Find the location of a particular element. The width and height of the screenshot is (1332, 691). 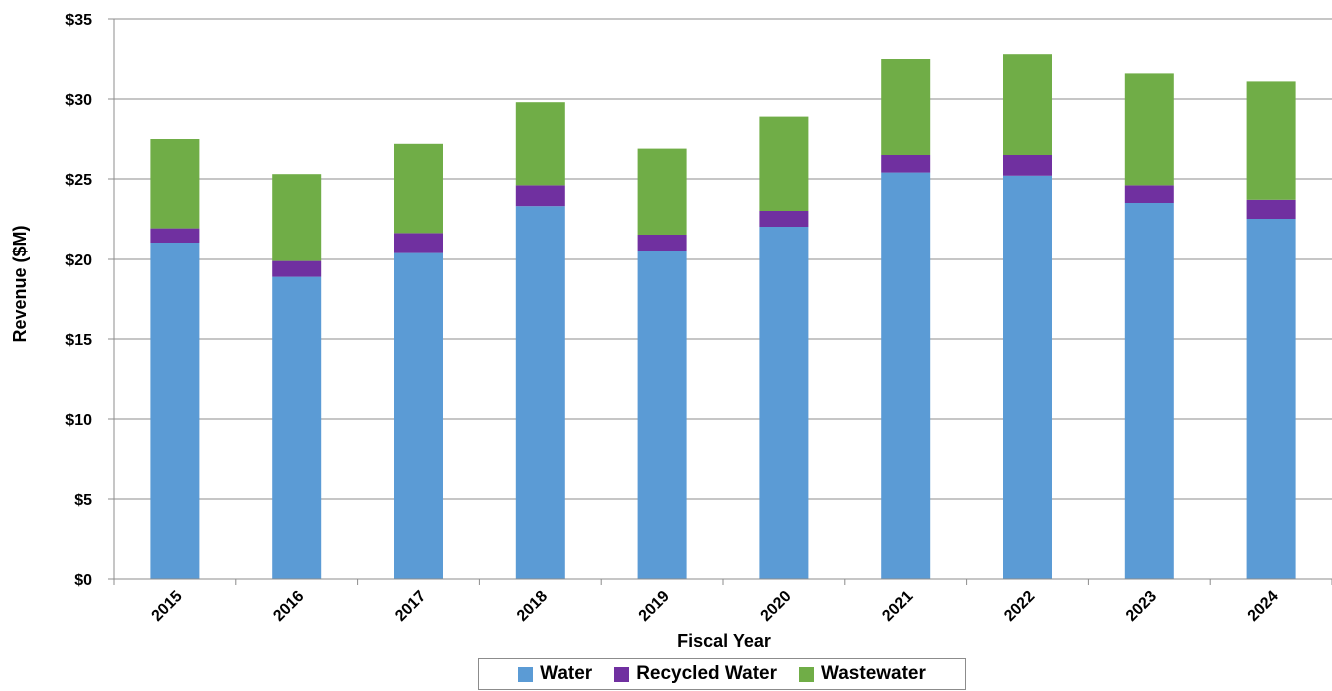

y-tick-label: $5 is located at coordinates (83, 500).